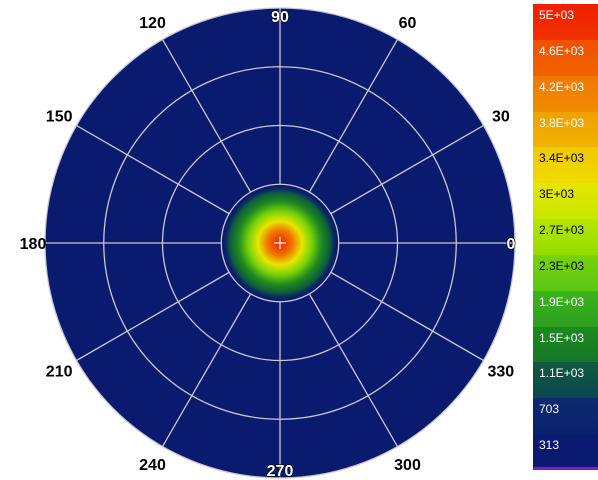 This screenshot has height=480, width=598. Describe the element at coordinates (280, 17) in the screenshot. I see `angle-label-90: 90` at that location.